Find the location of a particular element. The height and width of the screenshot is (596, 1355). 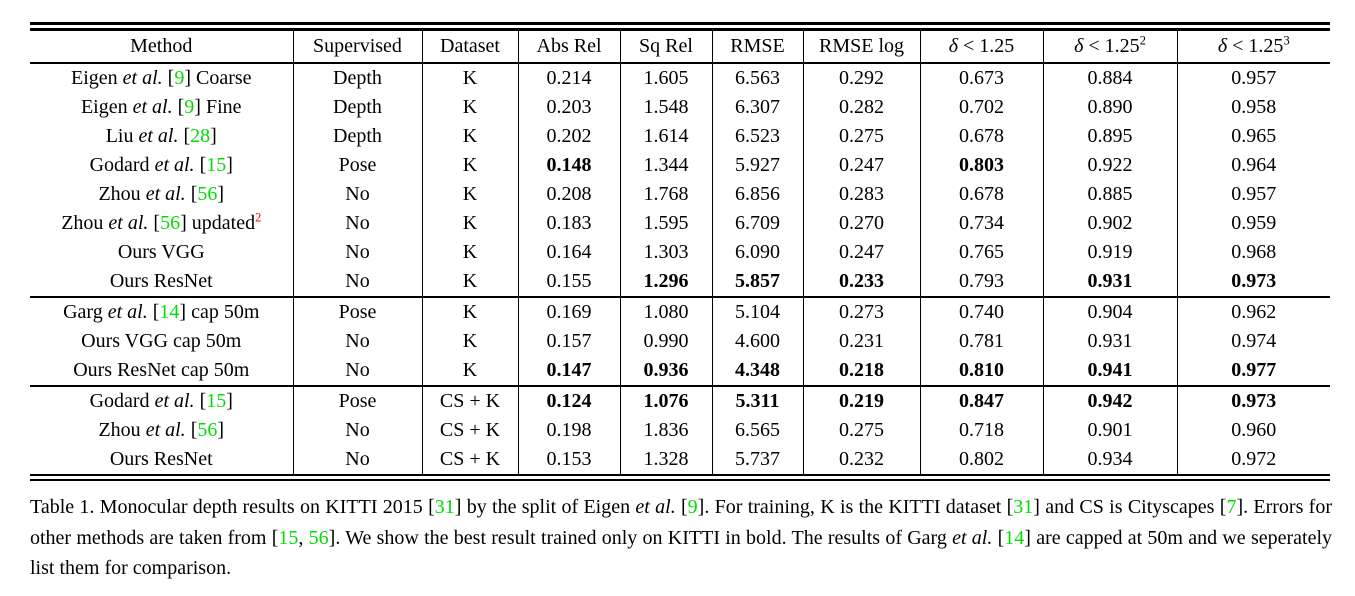

value-cell: 0.965 is located at coordinates (1253, 136).